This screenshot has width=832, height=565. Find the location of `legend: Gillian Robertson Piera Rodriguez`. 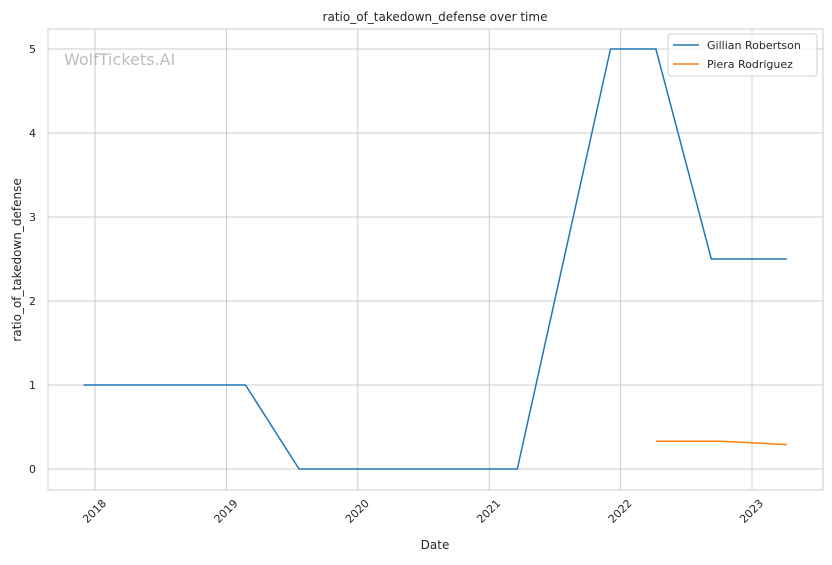

legend: Gillian Robertson Piera Rodriguez is located at coordinates (742, 55).